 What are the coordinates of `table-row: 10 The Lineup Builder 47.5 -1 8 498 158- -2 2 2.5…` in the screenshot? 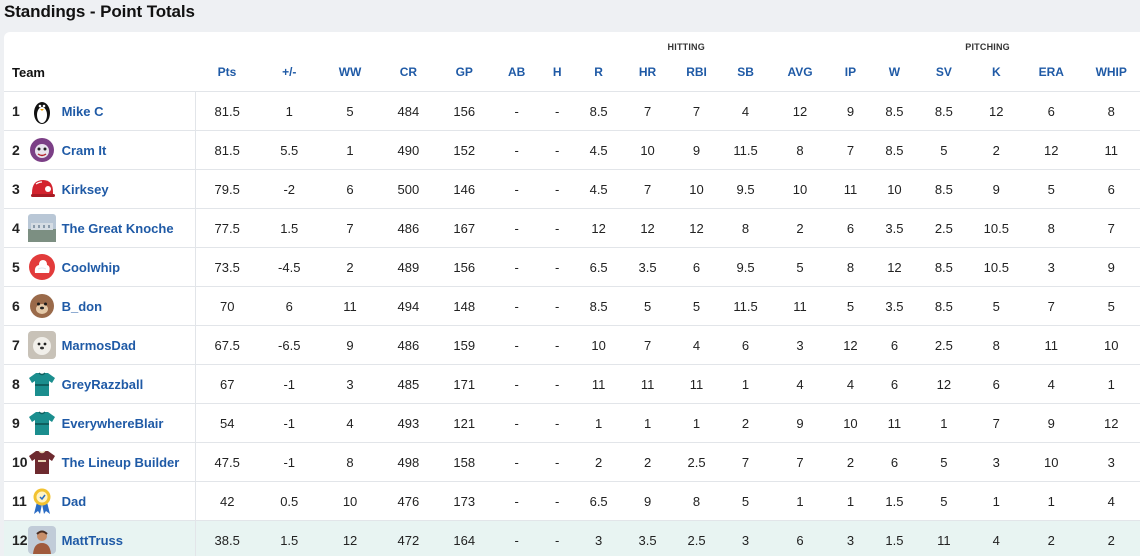 It's located at (572, 462).